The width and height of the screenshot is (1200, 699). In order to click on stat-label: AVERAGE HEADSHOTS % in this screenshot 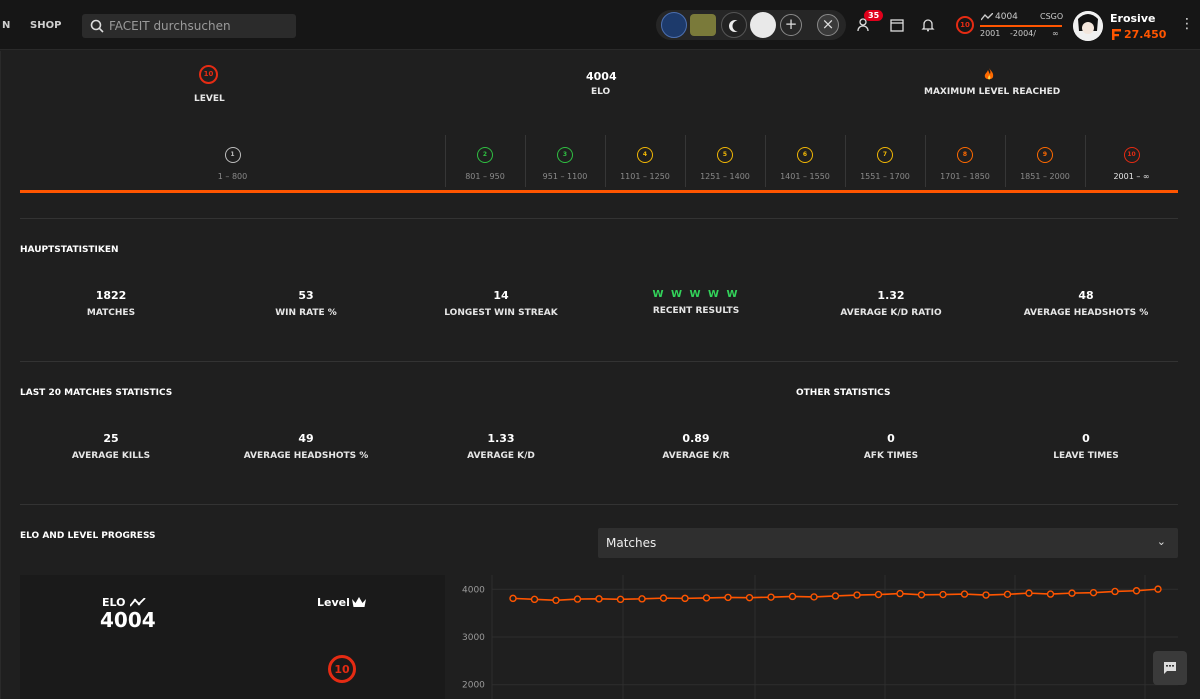, I will do `click(306, 456)`.